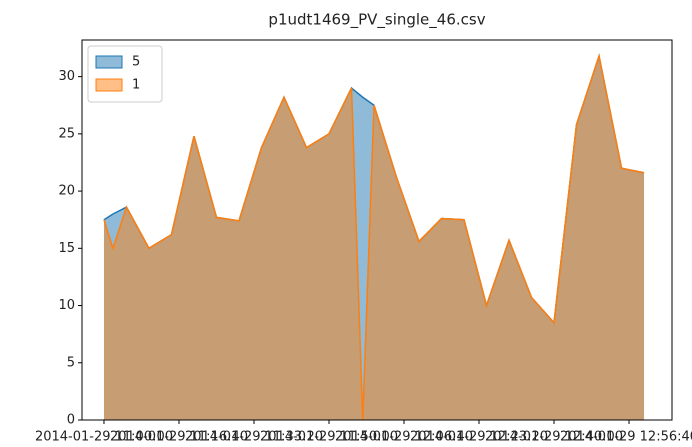 Image resolution: width=692 pixels, height=447 pixels. What do you see at coordinates (376, 20) in the screenshot?
I see `chart-title: p1udt1469_PV_single_46.csv` at bounding box center [376, 20].